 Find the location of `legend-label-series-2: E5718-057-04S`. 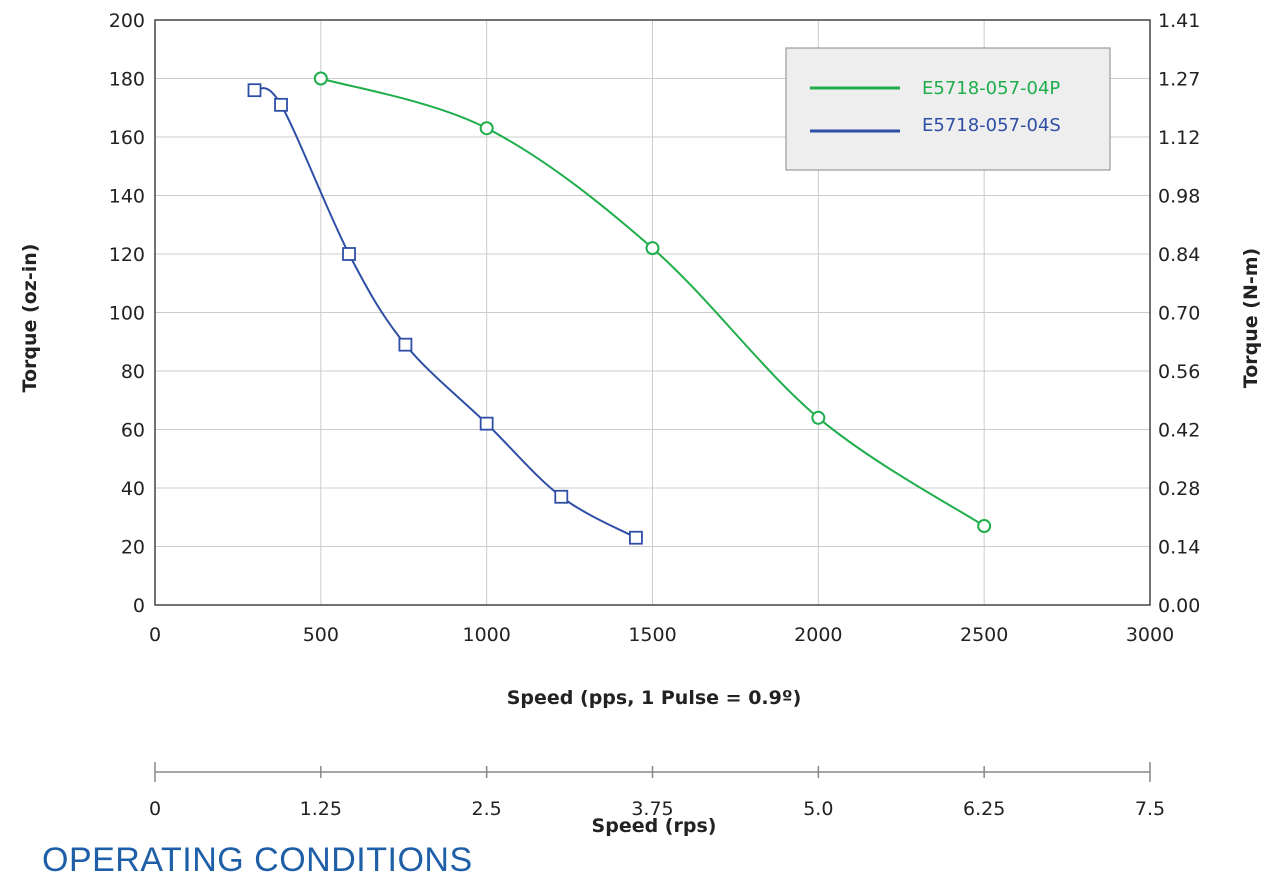

legend-label-series-2: E5718-057-04S is located at coordinates (991, 125).